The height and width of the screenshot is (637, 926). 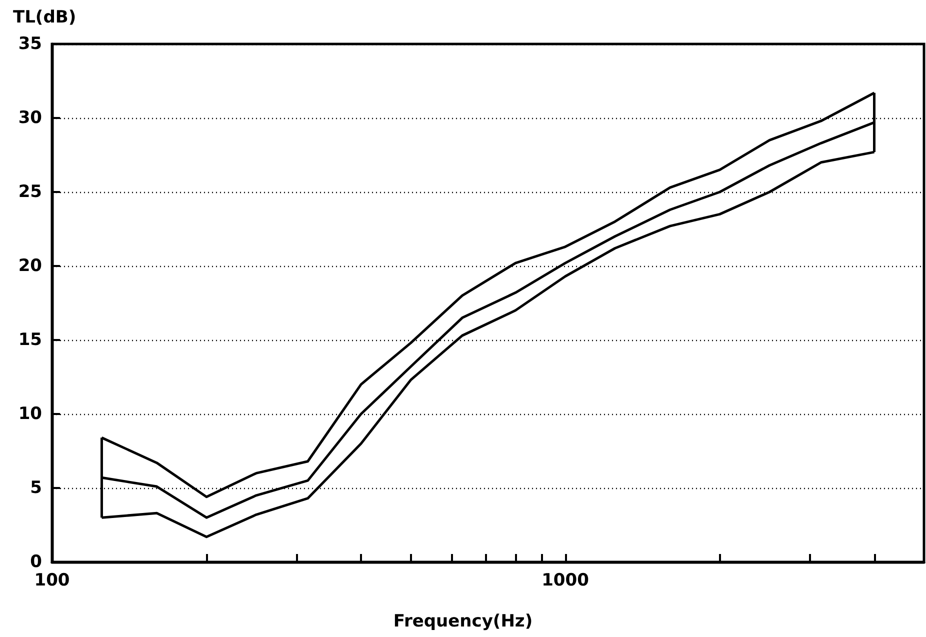 I want to click on y-tick-label: 0, so click(x=36, y=562).